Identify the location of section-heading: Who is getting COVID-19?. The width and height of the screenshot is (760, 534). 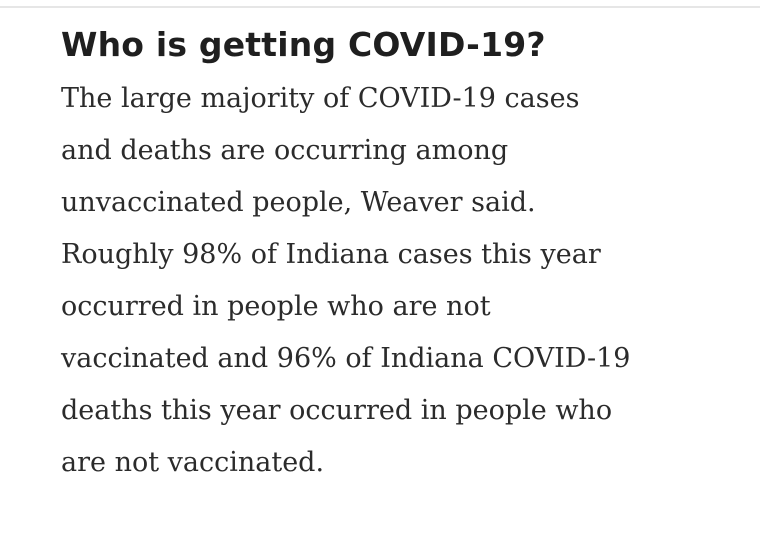
(303, 44).